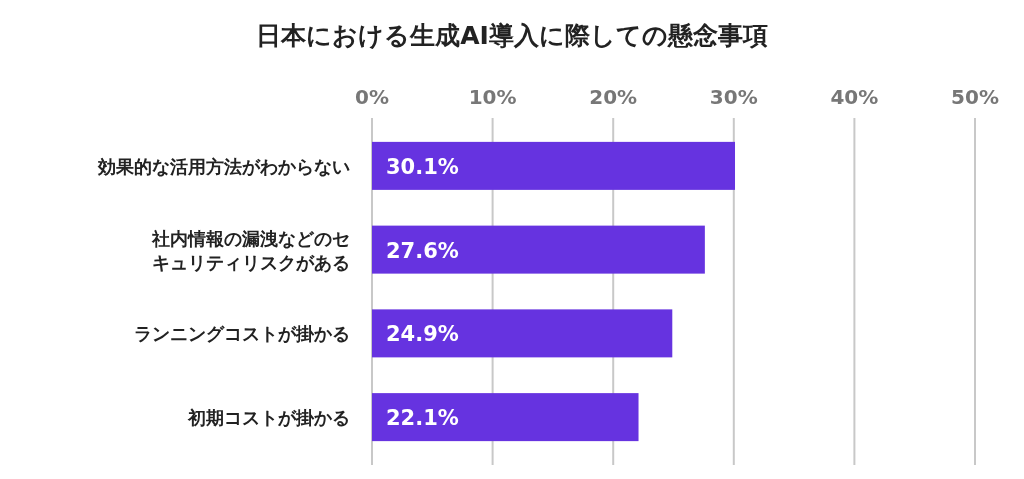  Describe the element at coordinates (242, 334) in the screenshot. I see `y-tick-label: ランニングコストが掛かる` at that location.